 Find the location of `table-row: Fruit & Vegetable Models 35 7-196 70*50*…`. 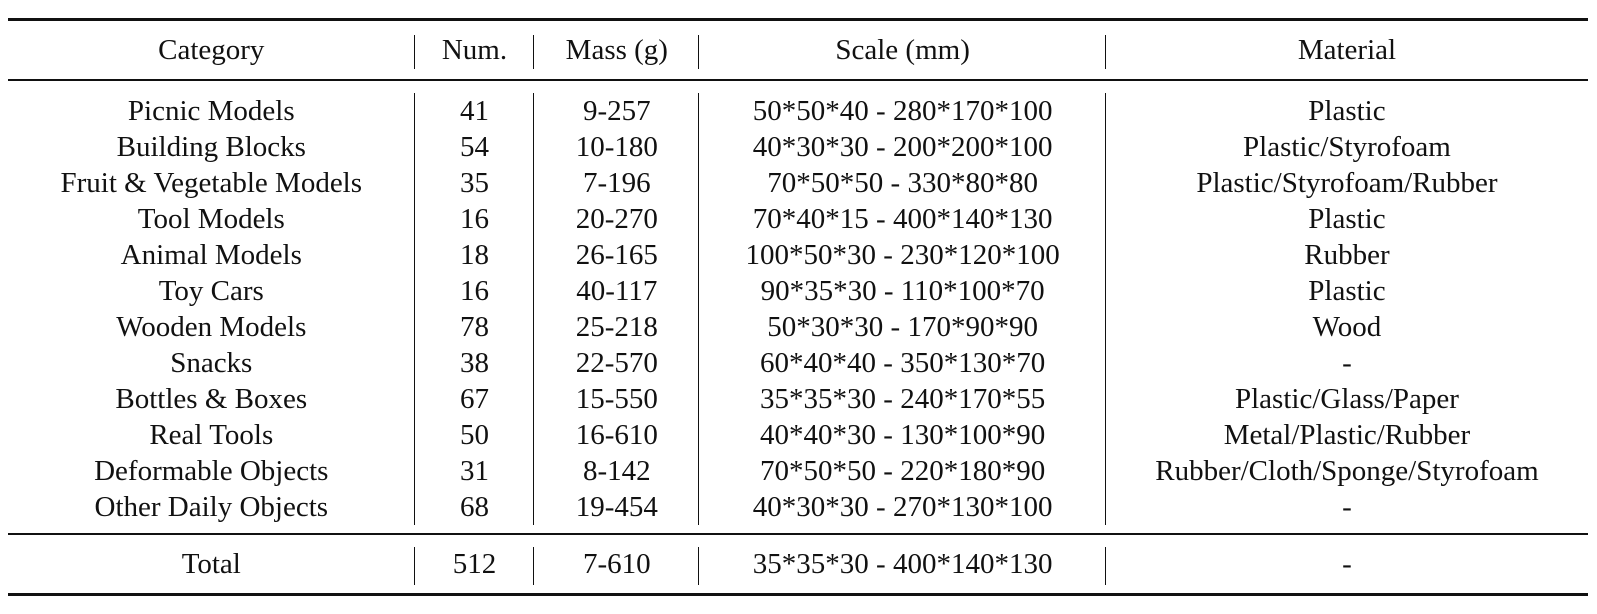

table-row: Fruit & Vegetable Models 35 7-196 70*50*… is located at coordinates (798, 183).